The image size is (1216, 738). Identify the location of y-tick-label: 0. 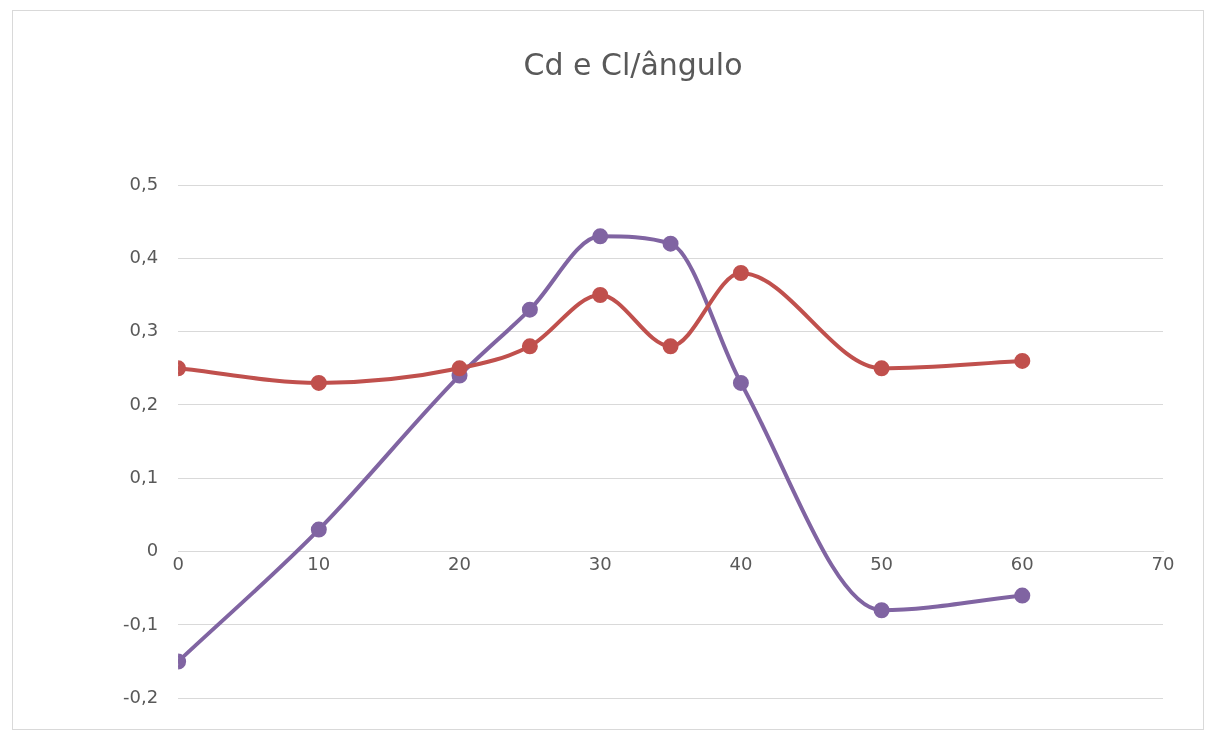
(152, 550).